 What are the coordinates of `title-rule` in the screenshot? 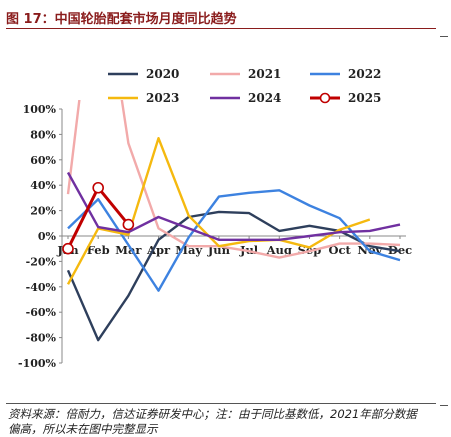 It's located at (221, 28).